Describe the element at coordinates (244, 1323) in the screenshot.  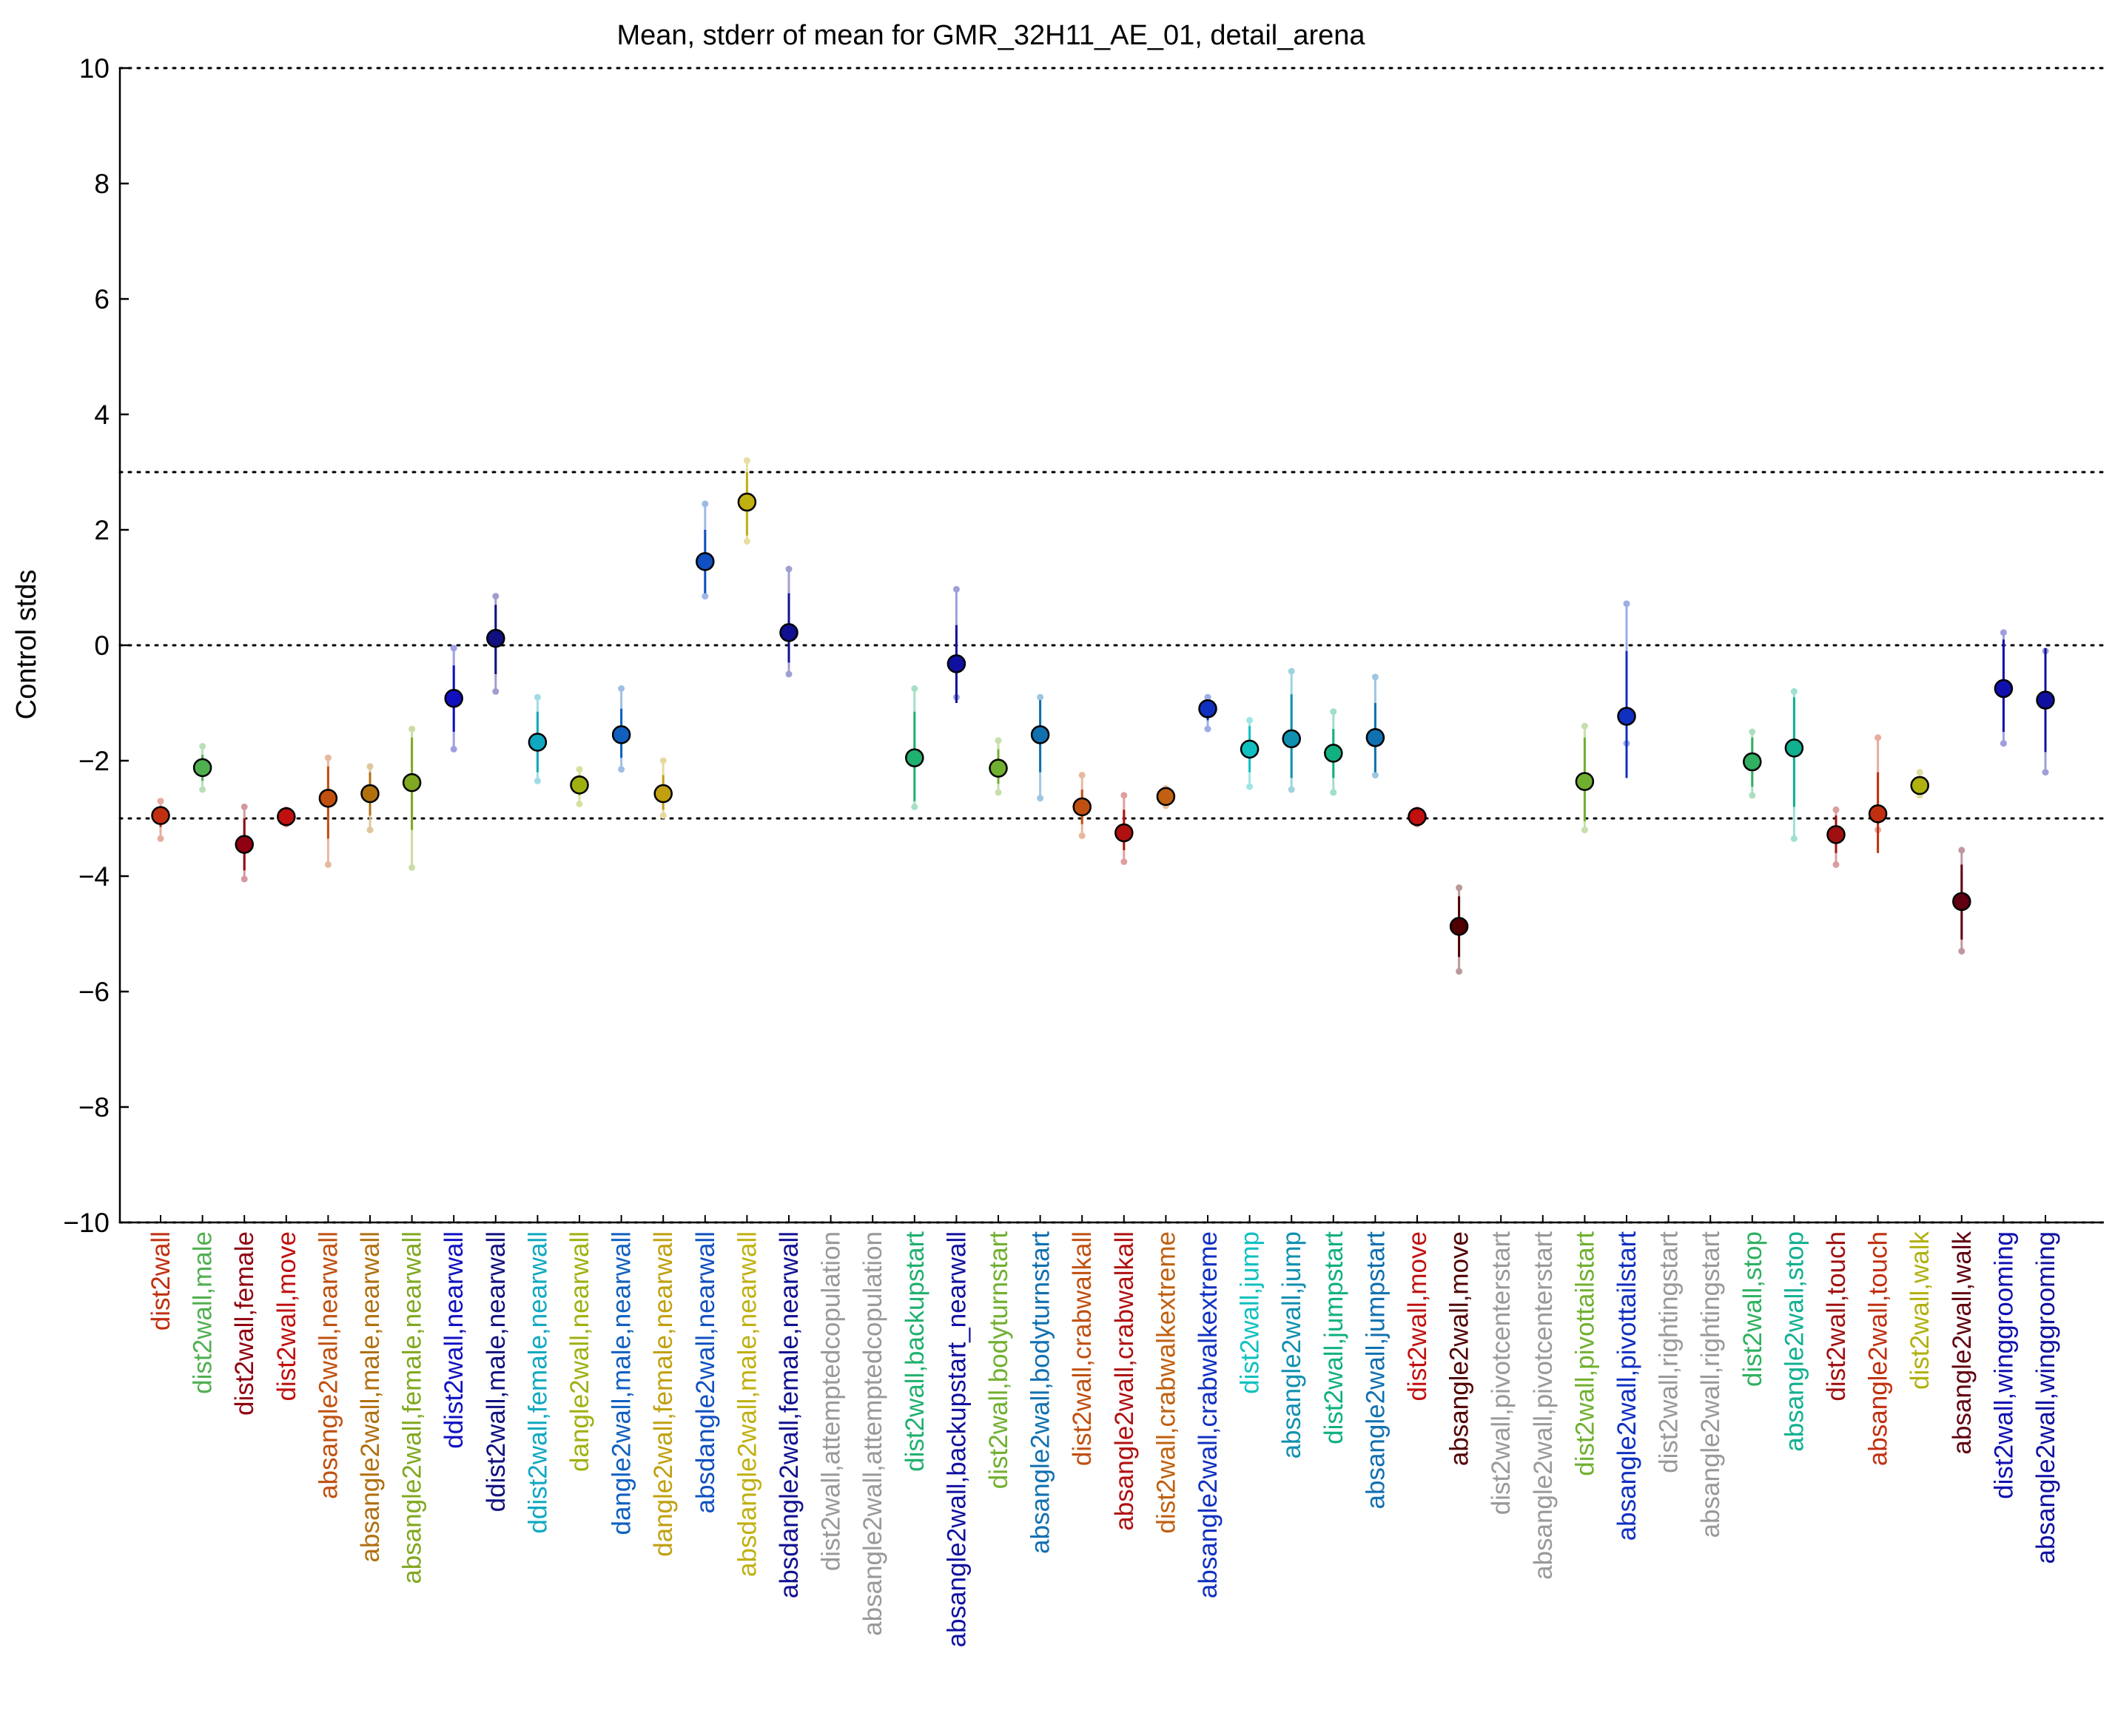
I see `x-tick-label: dist2wall,female` at that location.